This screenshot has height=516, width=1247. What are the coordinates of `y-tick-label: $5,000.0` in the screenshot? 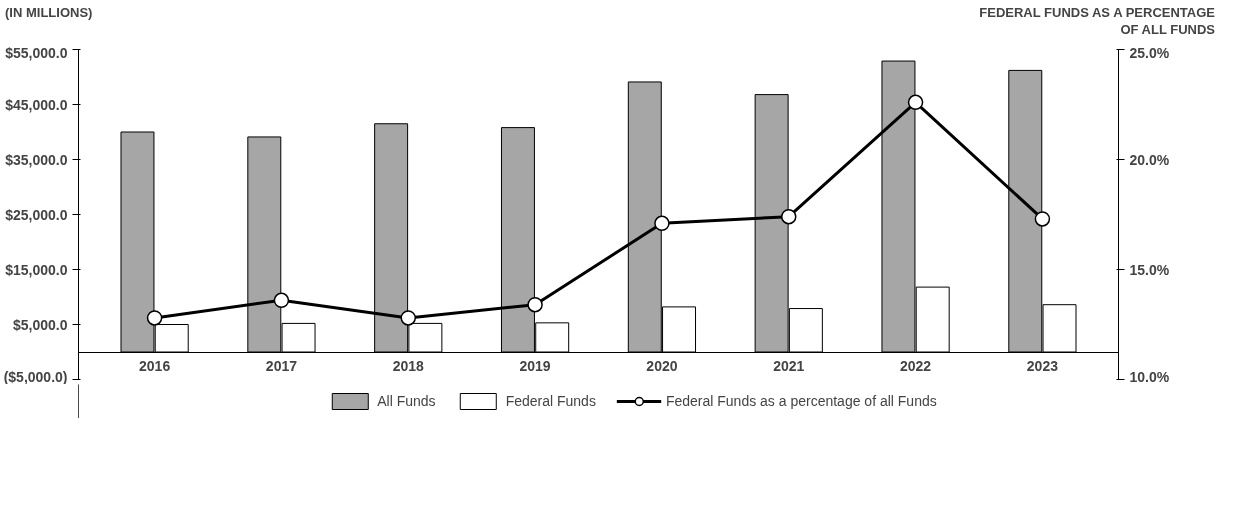 It's located at (40, 324).